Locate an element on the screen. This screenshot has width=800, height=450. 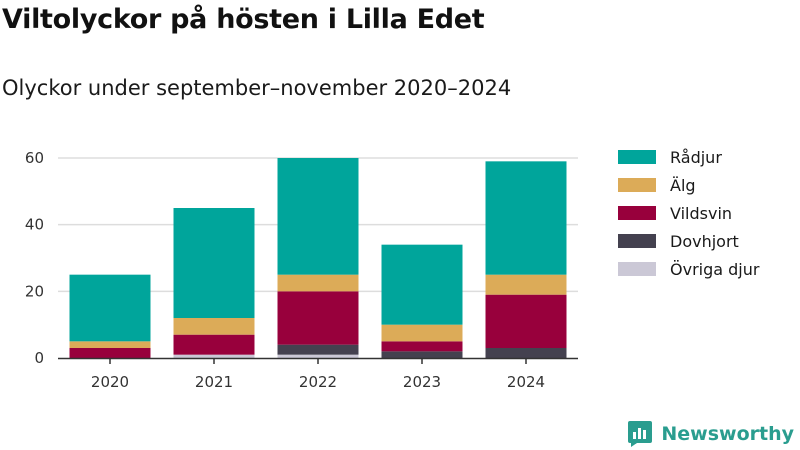
x-tick-label-2021: 2021 is located at coordinates (214, 382).